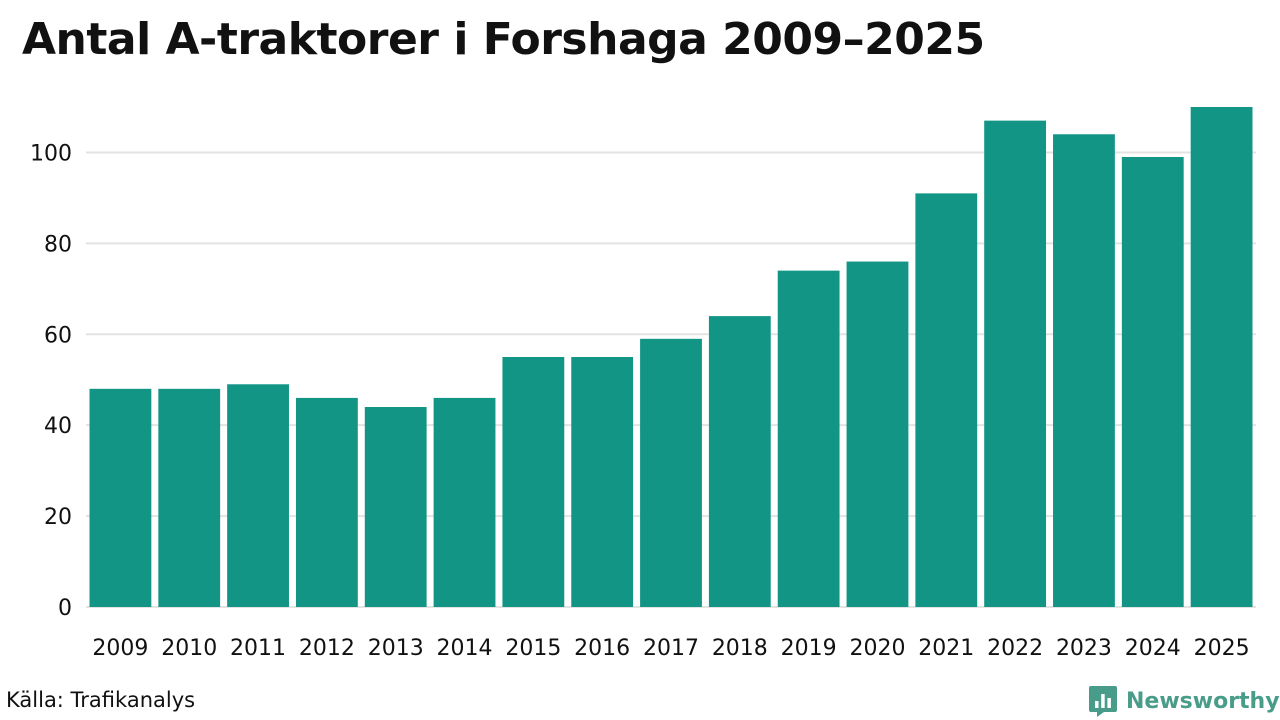  What do you see at coordinates (602, 482) in the screenshot?
I see `bar-2016` at bounding box center [602, 482].